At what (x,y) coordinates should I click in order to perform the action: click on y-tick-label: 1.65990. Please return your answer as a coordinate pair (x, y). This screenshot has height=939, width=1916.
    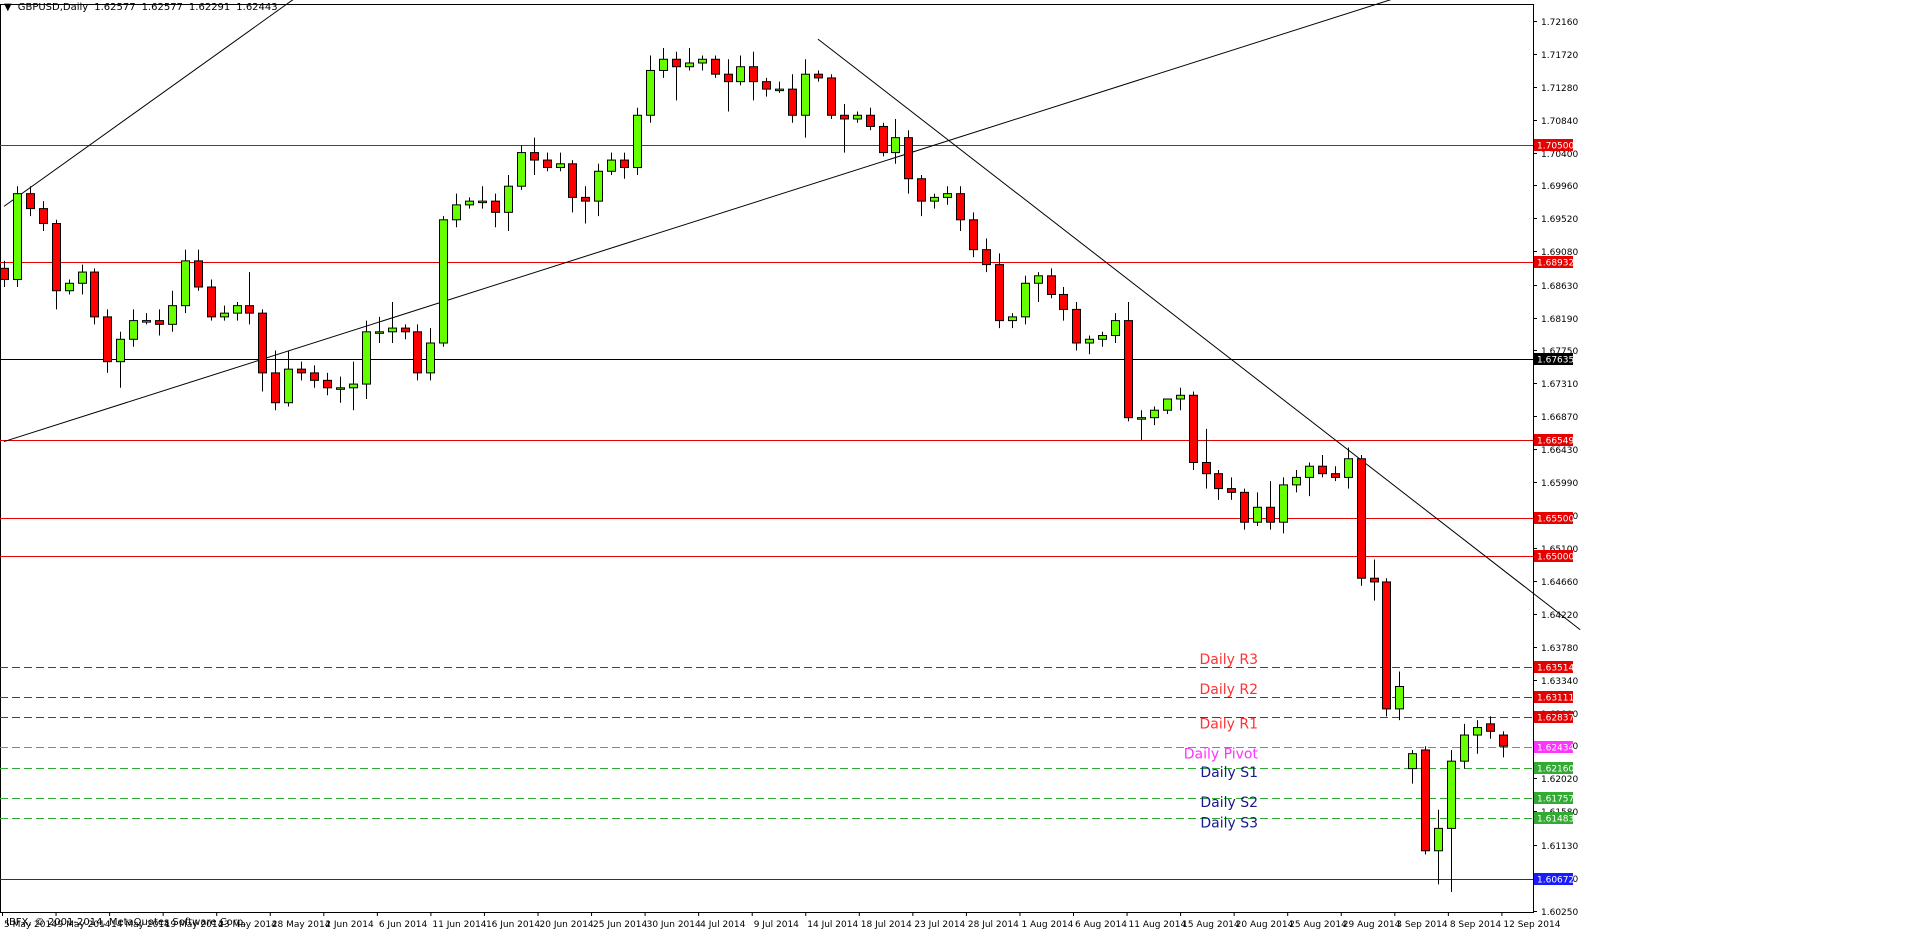
    Looking at the image, I should click on (1559, 484).